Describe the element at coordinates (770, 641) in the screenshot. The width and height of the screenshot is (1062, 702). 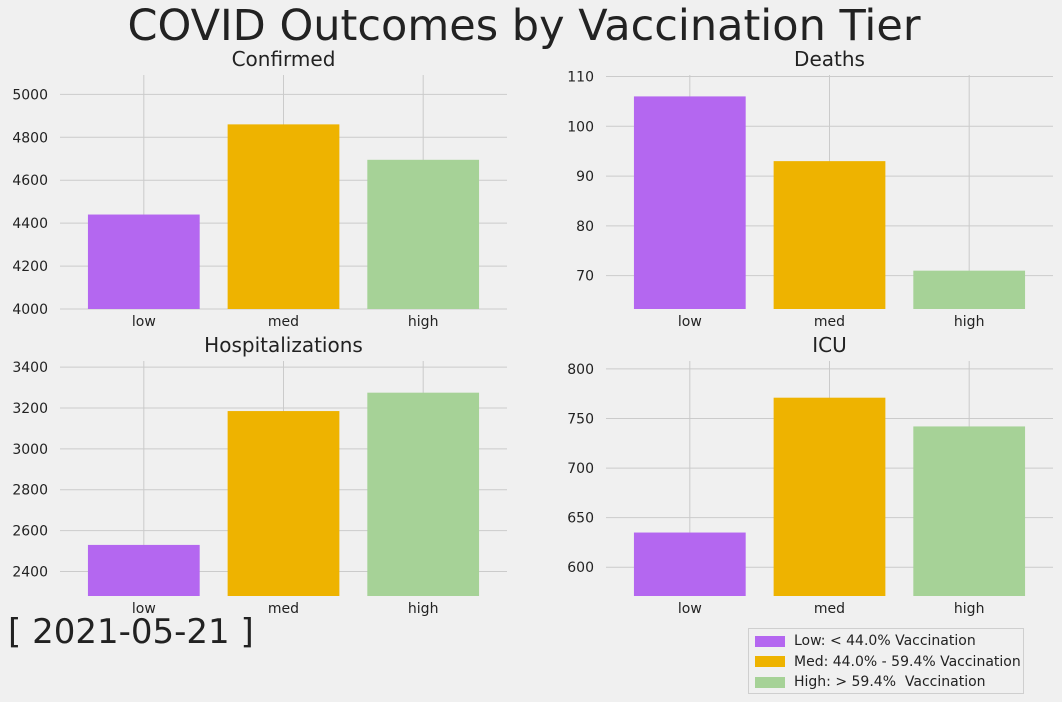
I see `legend-swatch-low` at that location.